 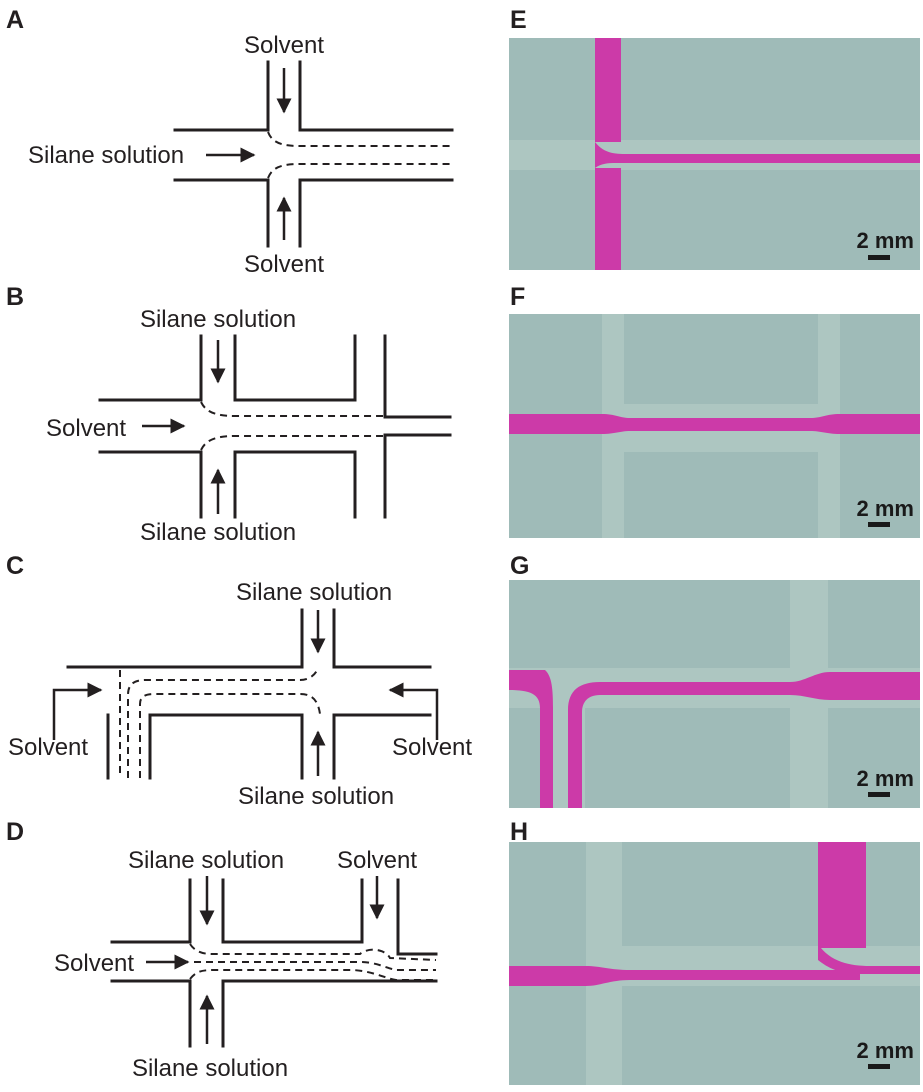 What do you see at coordinates (15, 566) in the screenshot?
I see `panel-letter-c: C` at bounding box center [15, 566].